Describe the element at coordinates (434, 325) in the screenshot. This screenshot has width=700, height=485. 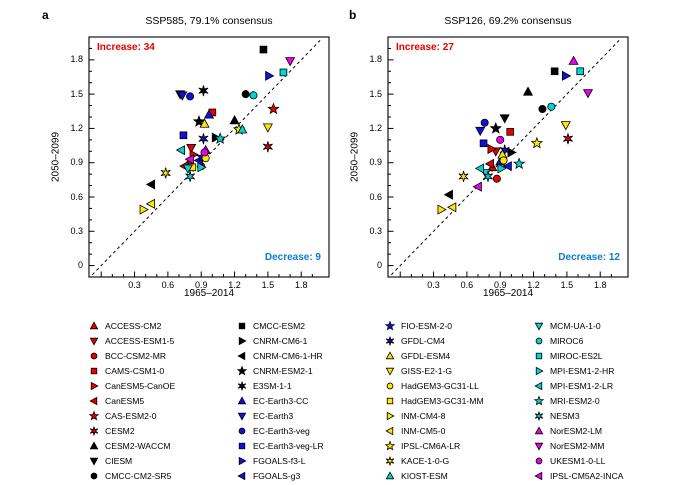
I see `legend-item: FIO-ESM-2-0` at that location.